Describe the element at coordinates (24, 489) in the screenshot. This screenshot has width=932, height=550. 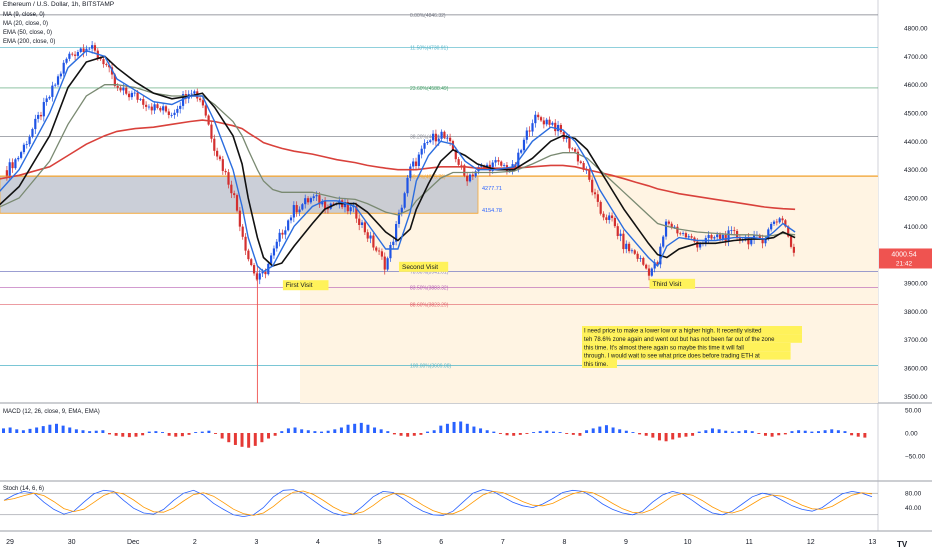
I see `stoch-label: Stoch (14, 6, 6)` at that location.